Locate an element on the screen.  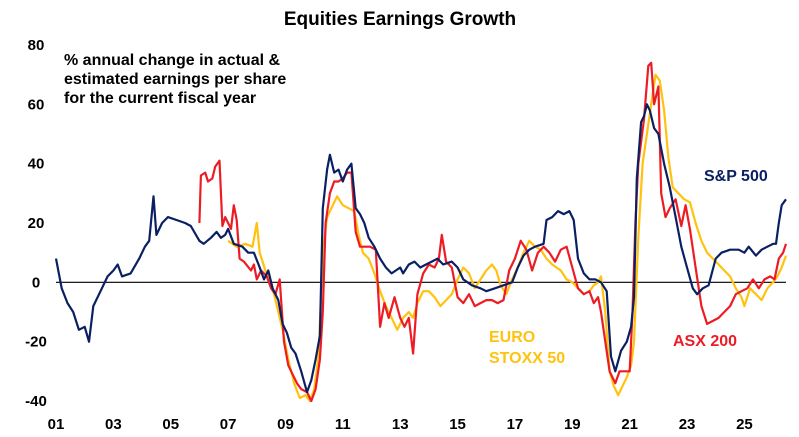
y-tick-label: 20 is located at coordinates (36, 223).